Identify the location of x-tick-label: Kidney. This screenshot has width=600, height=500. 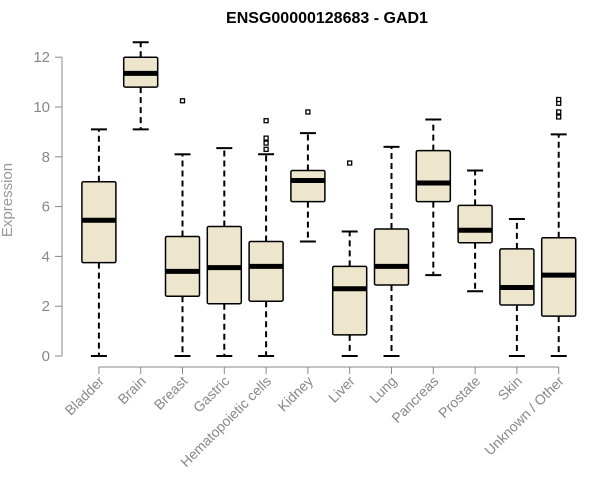
(295, 394).